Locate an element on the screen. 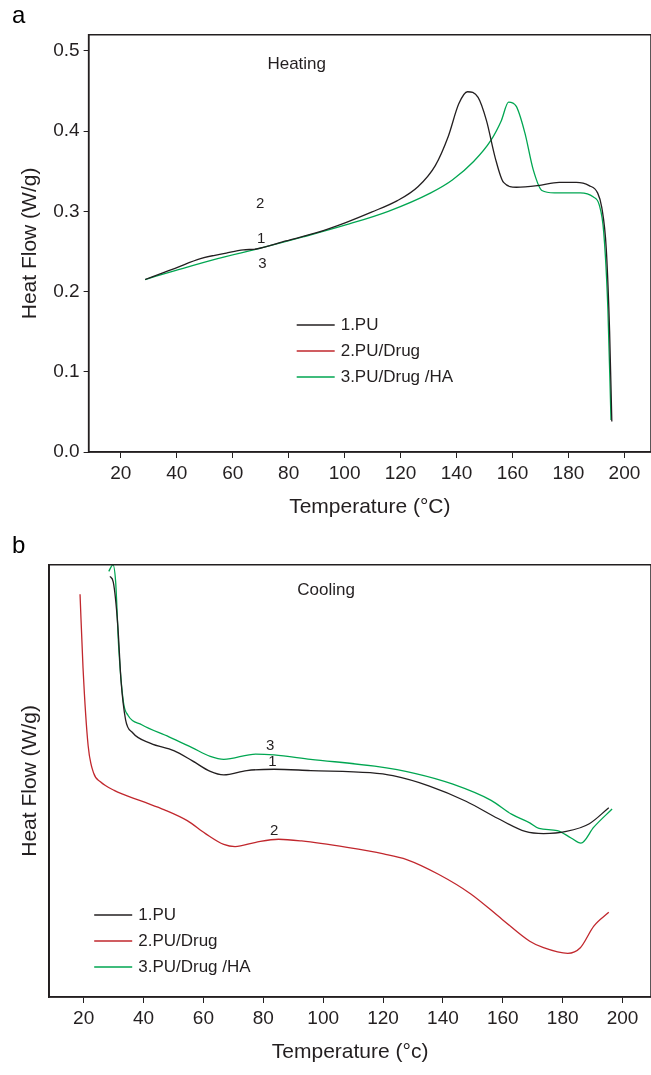 This screenshot has height=1075, width=651. chart-title: a is located at coordinates (19, 15).